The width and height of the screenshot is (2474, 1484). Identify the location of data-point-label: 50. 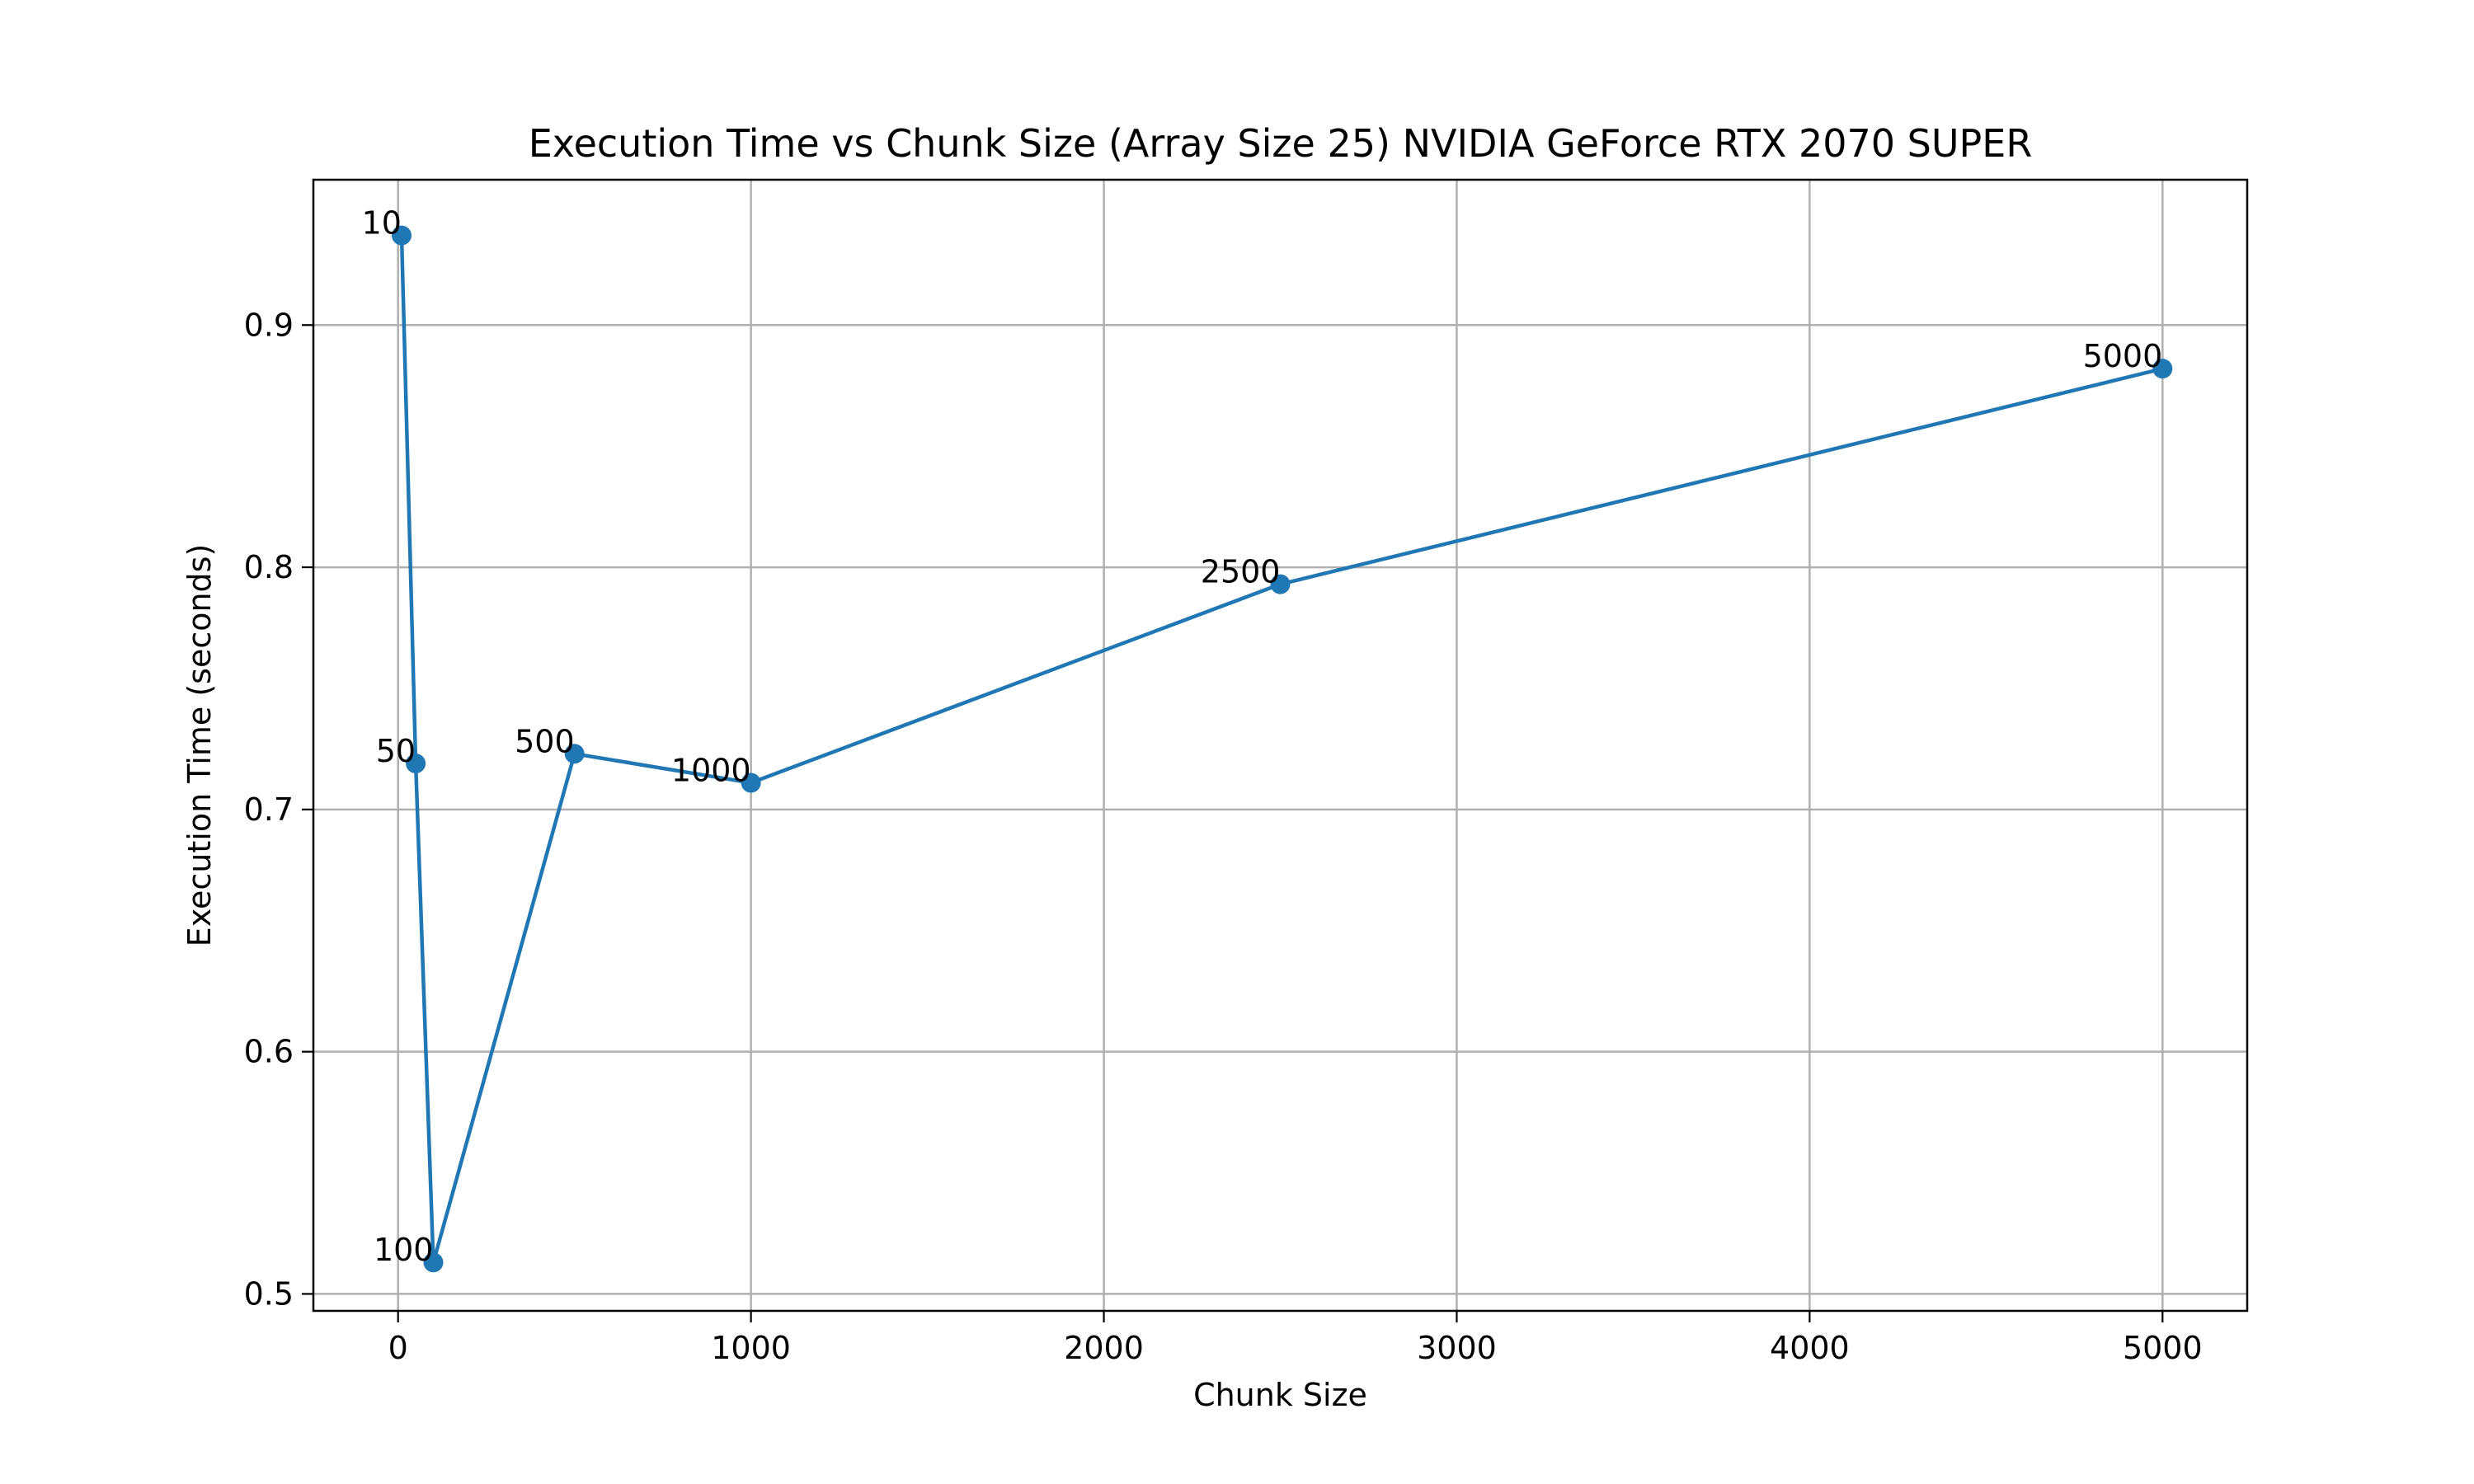
(396, 751).